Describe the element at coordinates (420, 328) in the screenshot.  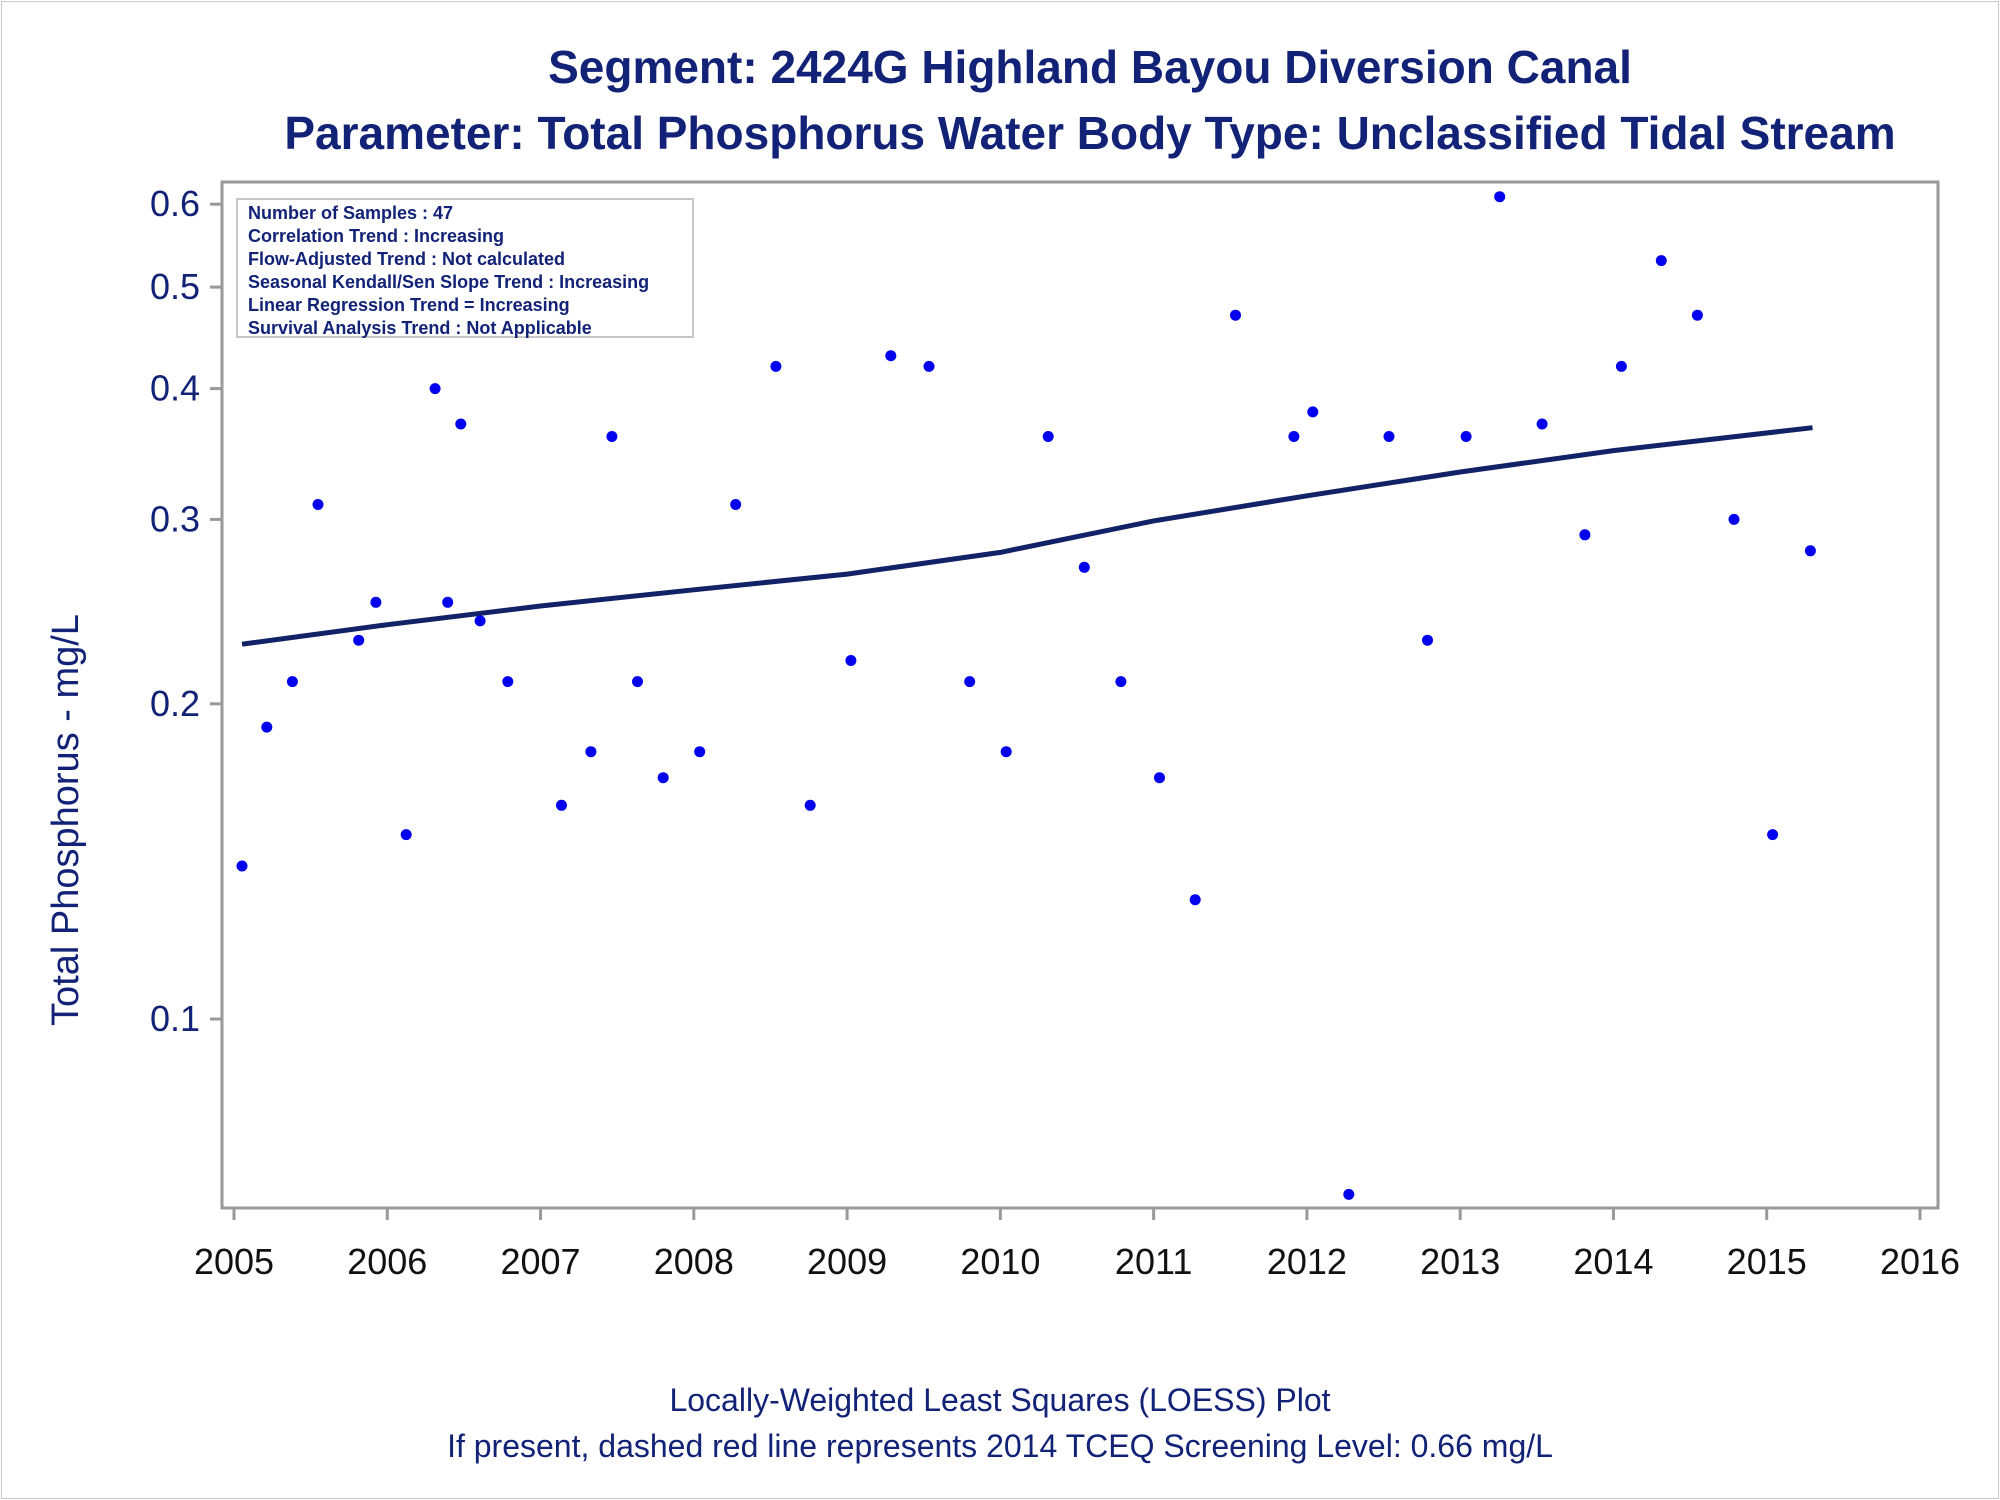
I see `stat-survival-analysis-trend: Survival Analysis Trend : Not Applicable` at that location.